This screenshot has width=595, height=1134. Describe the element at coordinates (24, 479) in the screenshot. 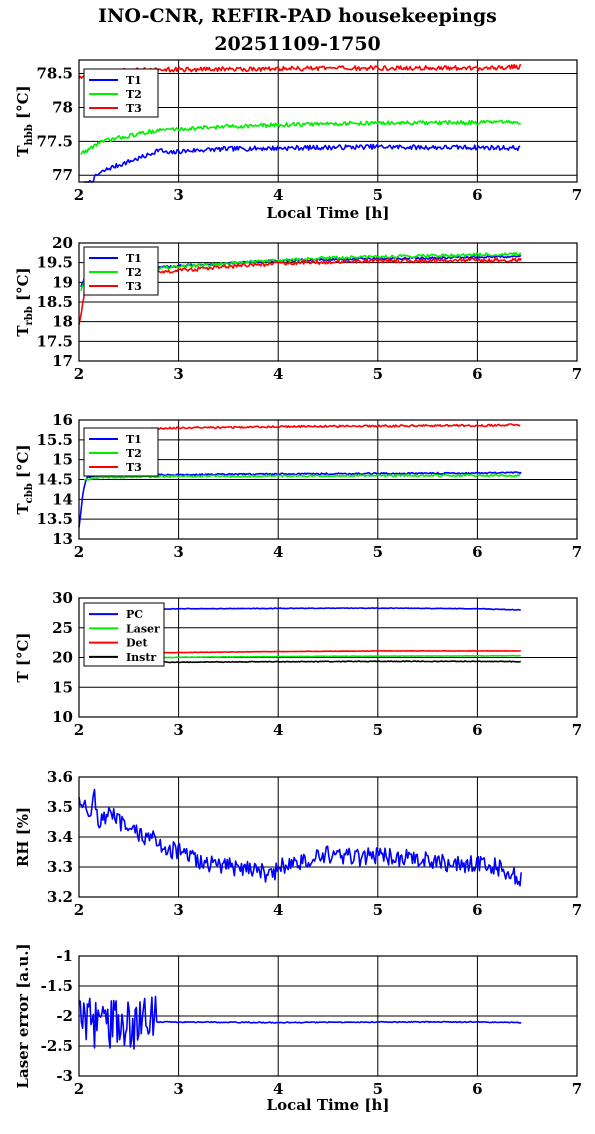

I see `y-axis-label: Tcbb [°C]` at that location.